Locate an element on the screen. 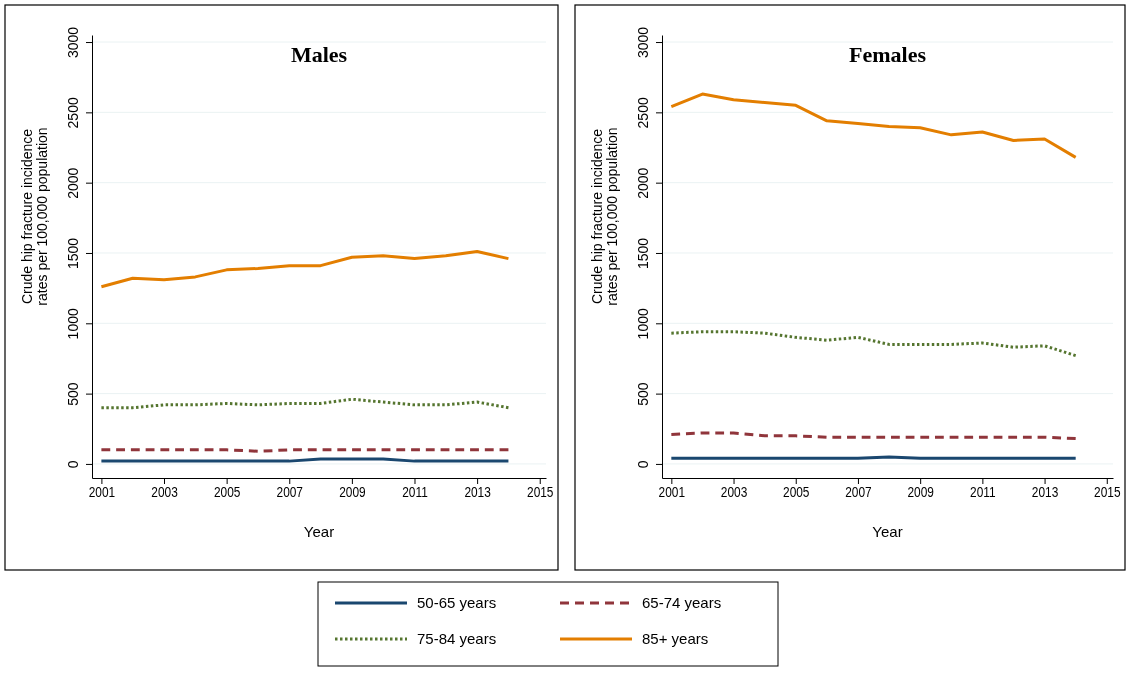 The height and width of the screenshot is (675, 1128). chart-title: Females is located at coordinates (888, 54).